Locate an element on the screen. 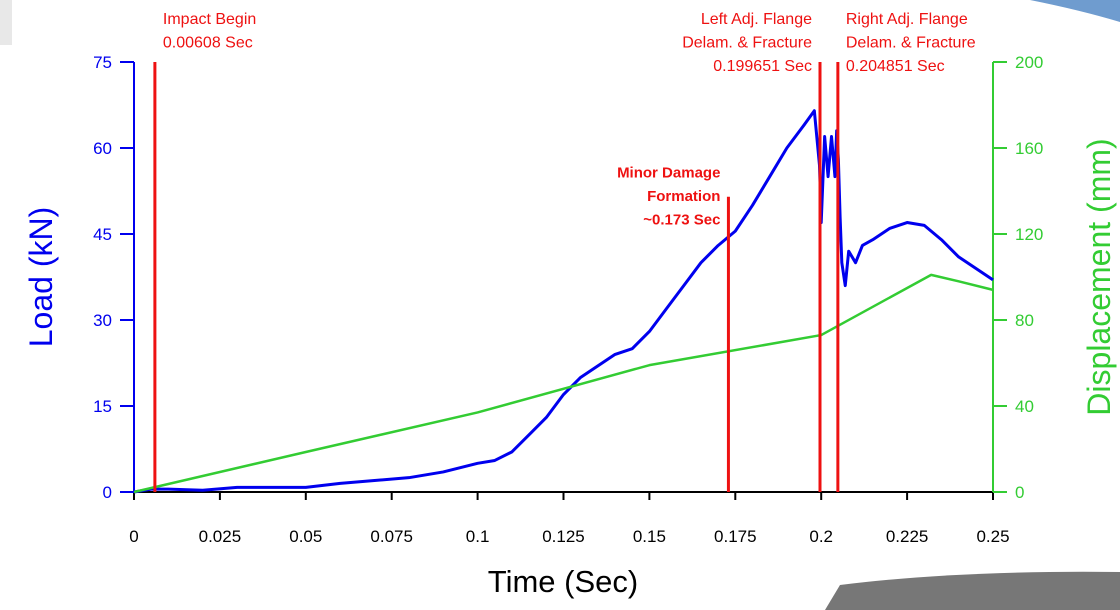 The height and width of the screenshot is (610, 1120). x-tick-label: 0.25 is located at coordinates (992, 536).